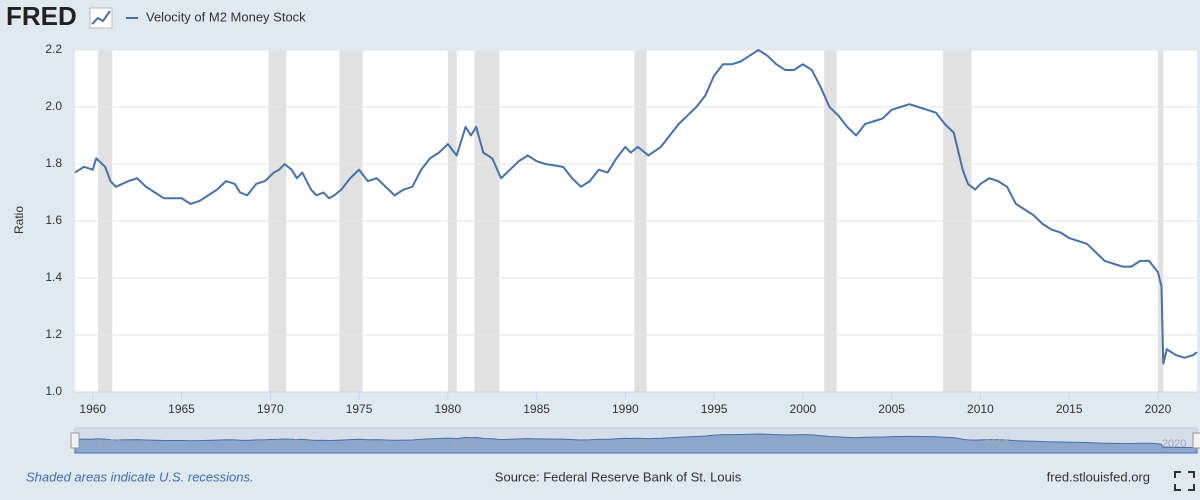 The height and width of the screenshot is (500, 1200). I want to click on x-tick-label: 1990, so click(625, 409).